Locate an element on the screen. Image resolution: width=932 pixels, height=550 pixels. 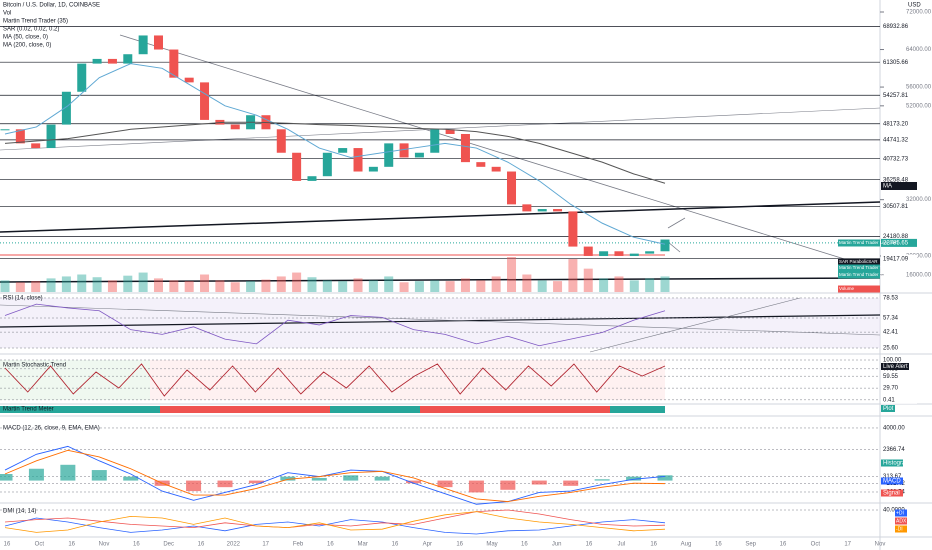
level-label: 100.00 is located at coordinates (892, 361).